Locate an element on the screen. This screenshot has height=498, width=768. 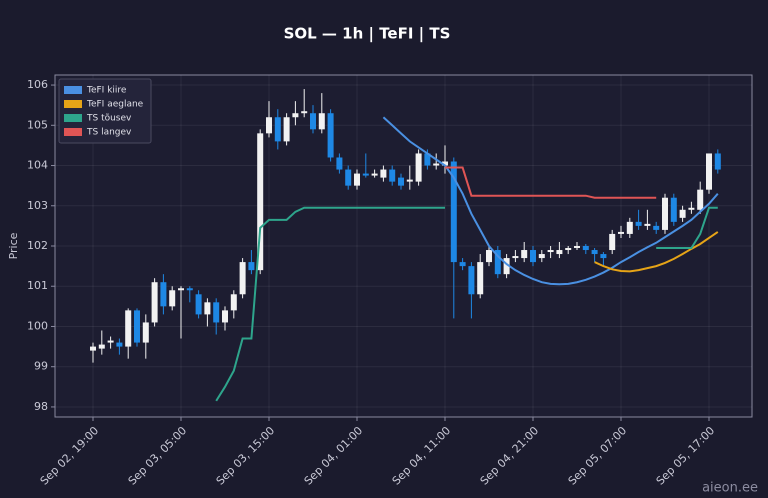
legend: TeFI kiire TeFI aeglane TS tõusev TS langev is located at coordinates (105, 111).